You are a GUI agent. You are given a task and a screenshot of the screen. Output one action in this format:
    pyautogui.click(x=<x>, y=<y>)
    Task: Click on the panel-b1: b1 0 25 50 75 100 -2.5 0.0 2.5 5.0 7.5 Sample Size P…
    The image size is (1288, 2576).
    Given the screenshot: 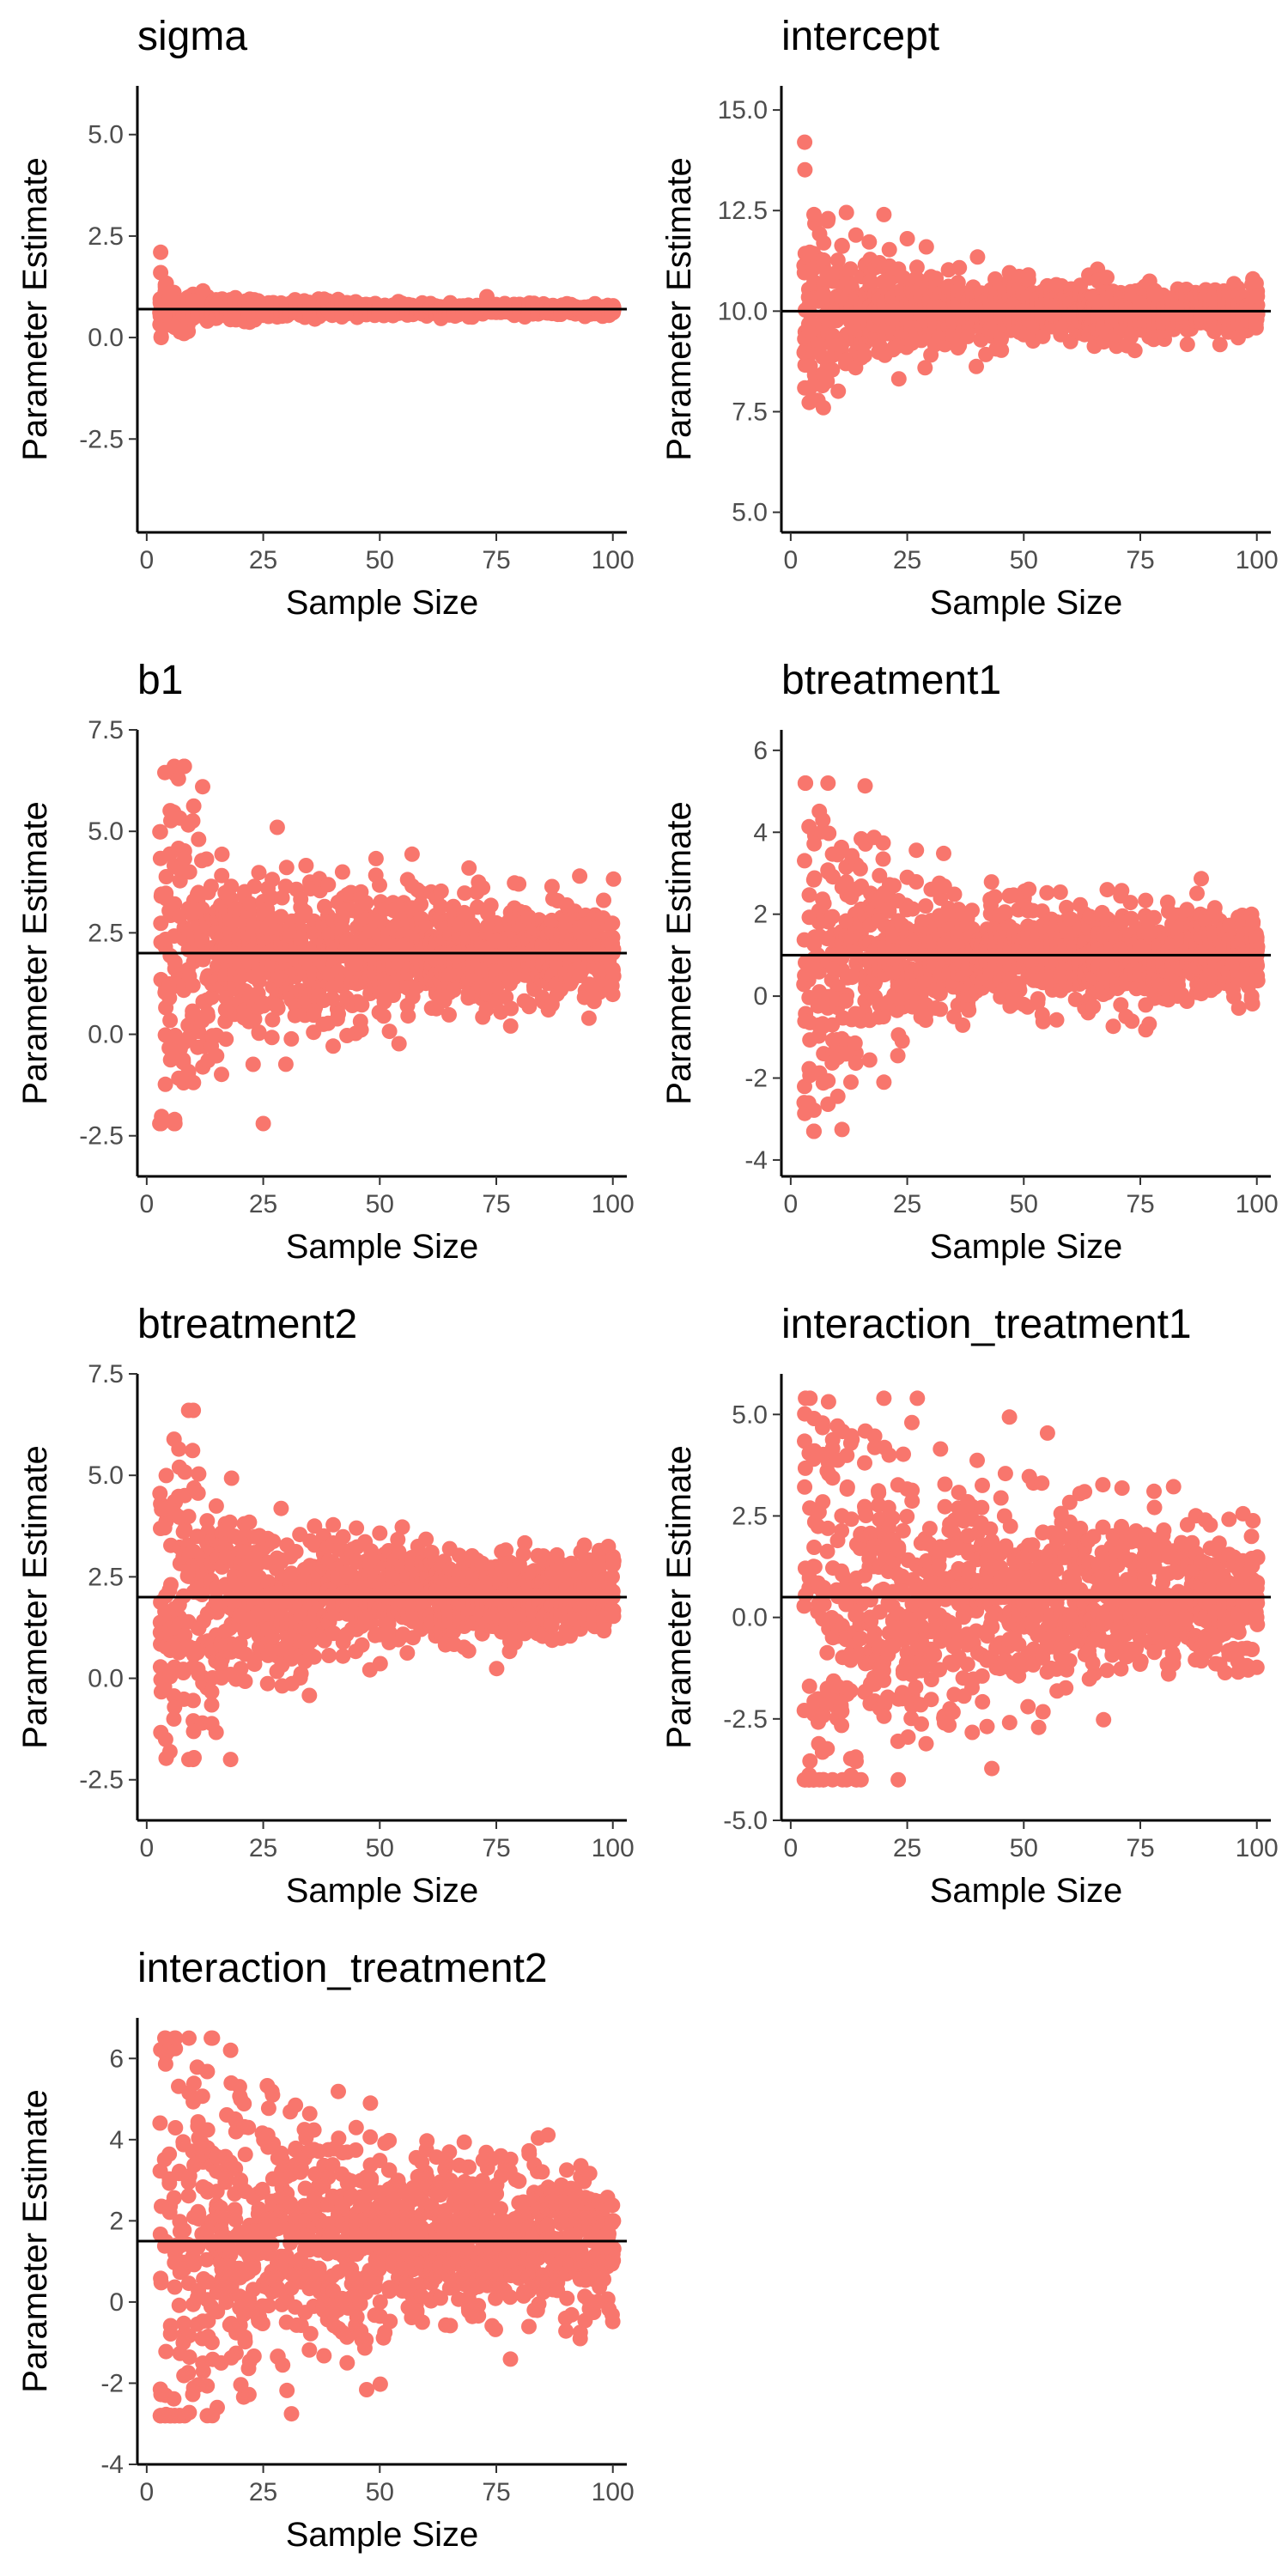 What is the action you would take?
    pyautogui.click(x=322, y=962)
    